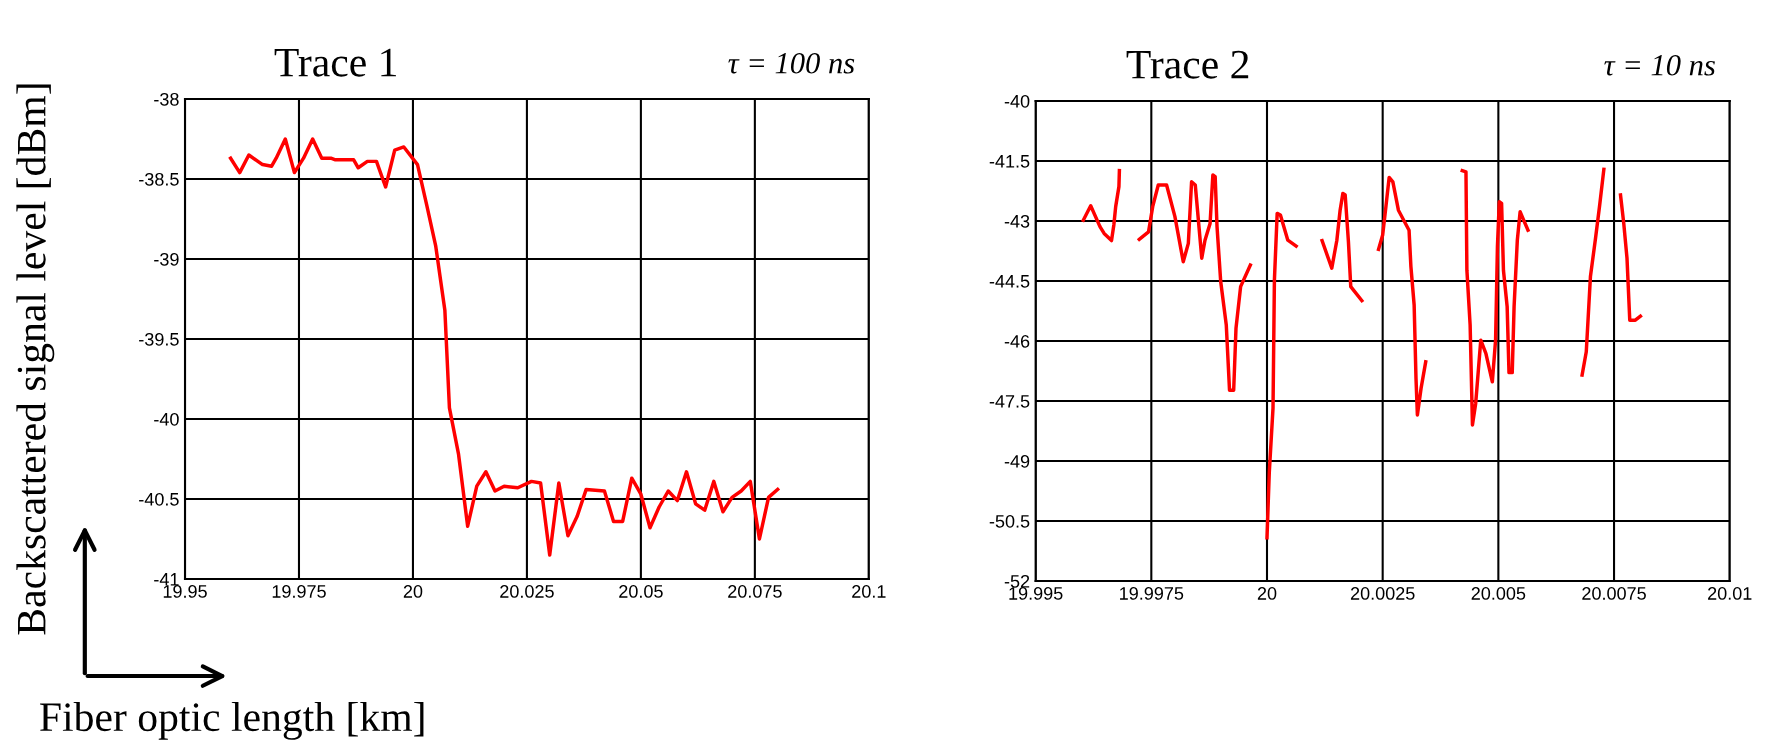 The width and height of the screenshot is (1767, 747). Describe the element at coordinates (791, 63) in the screenshot. I see `text: τ = 100 ns` at that location.